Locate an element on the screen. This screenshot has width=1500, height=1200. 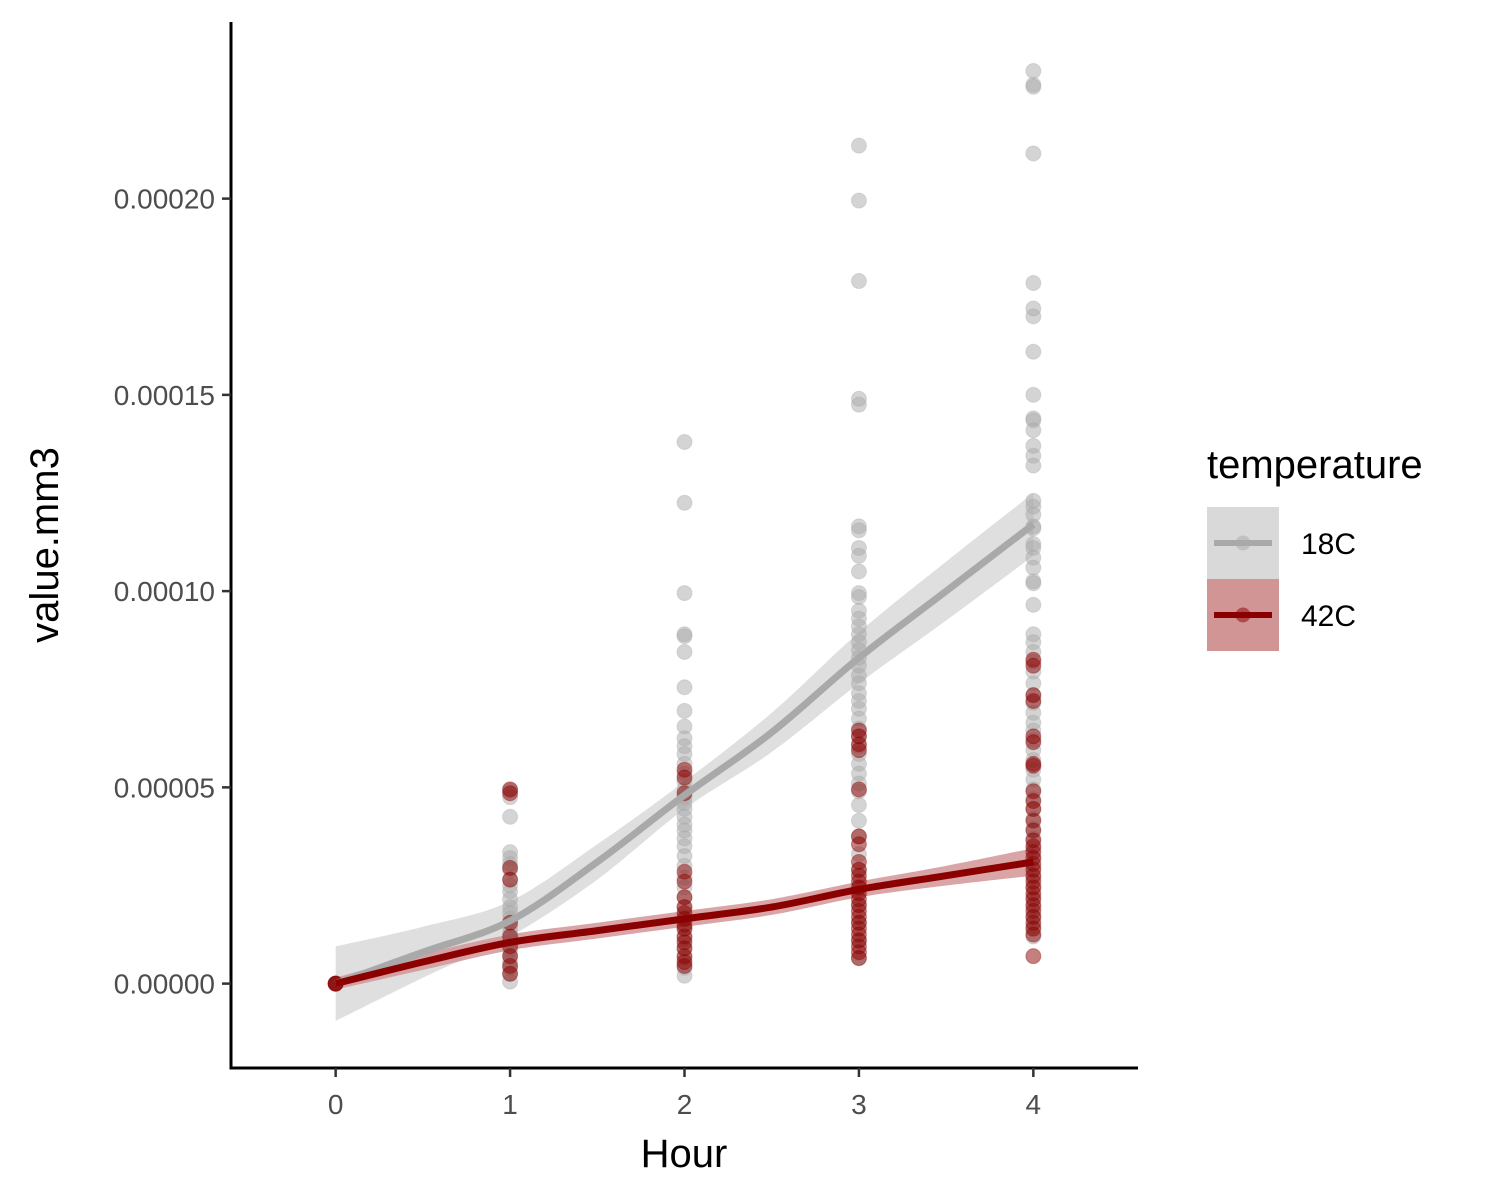
x-tick-label: 1 is located at coordinates (510, 1104).